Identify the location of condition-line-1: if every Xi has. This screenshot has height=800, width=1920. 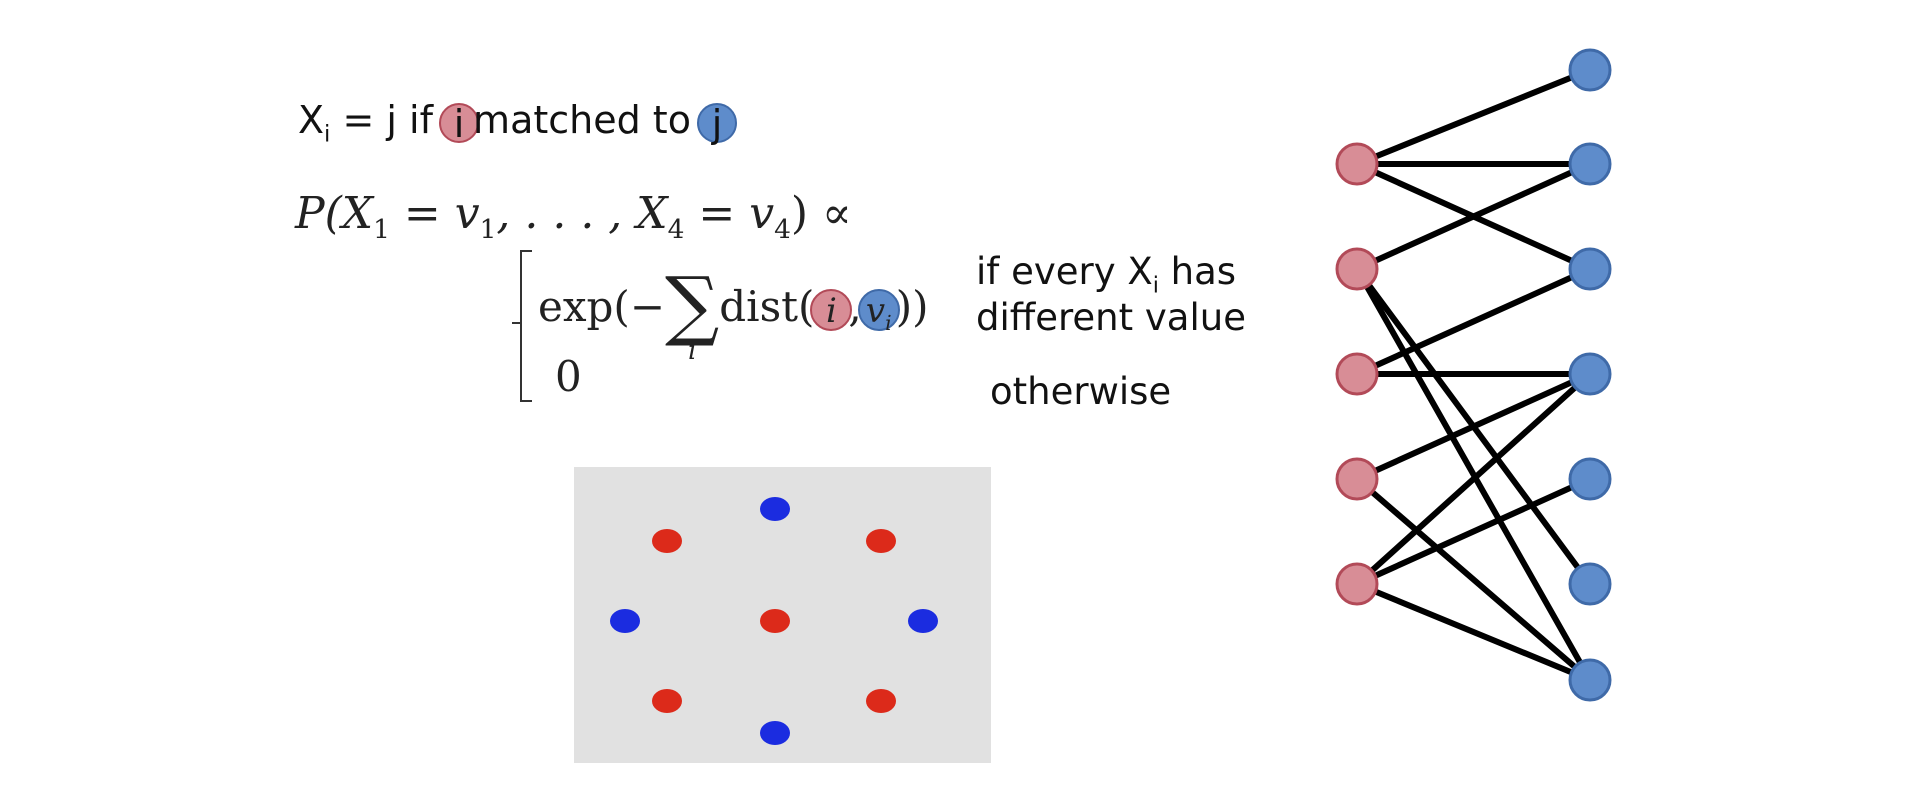
(1106, 274).